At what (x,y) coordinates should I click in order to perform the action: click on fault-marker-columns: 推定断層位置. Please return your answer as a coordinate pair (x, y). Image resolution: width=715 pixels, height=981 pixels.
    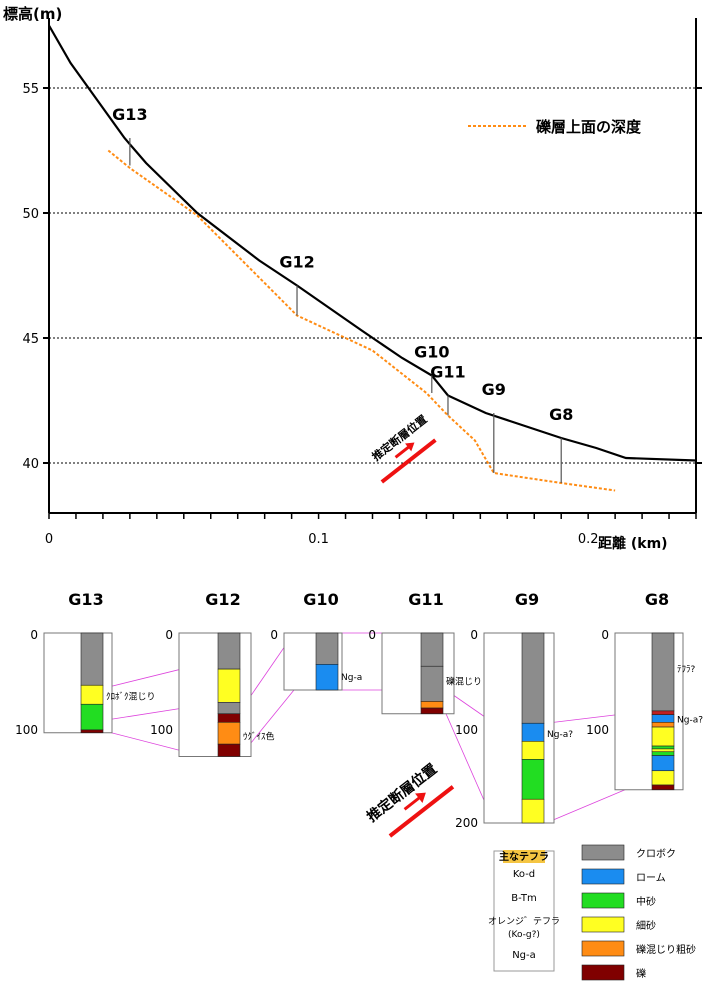
    Looking at the image, I should click on (409, 799).